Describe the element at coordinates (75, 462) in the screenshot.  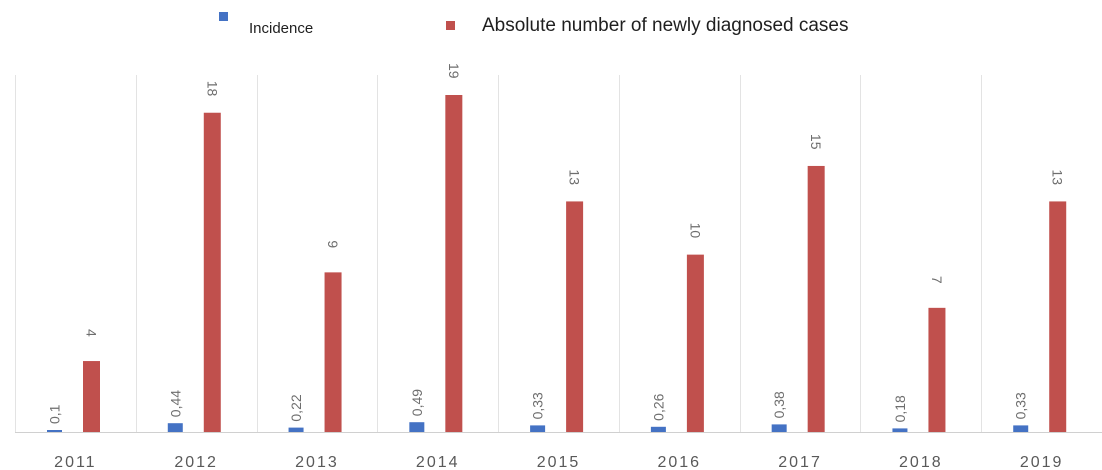
I see `x-tick-label: 2011` at that location.